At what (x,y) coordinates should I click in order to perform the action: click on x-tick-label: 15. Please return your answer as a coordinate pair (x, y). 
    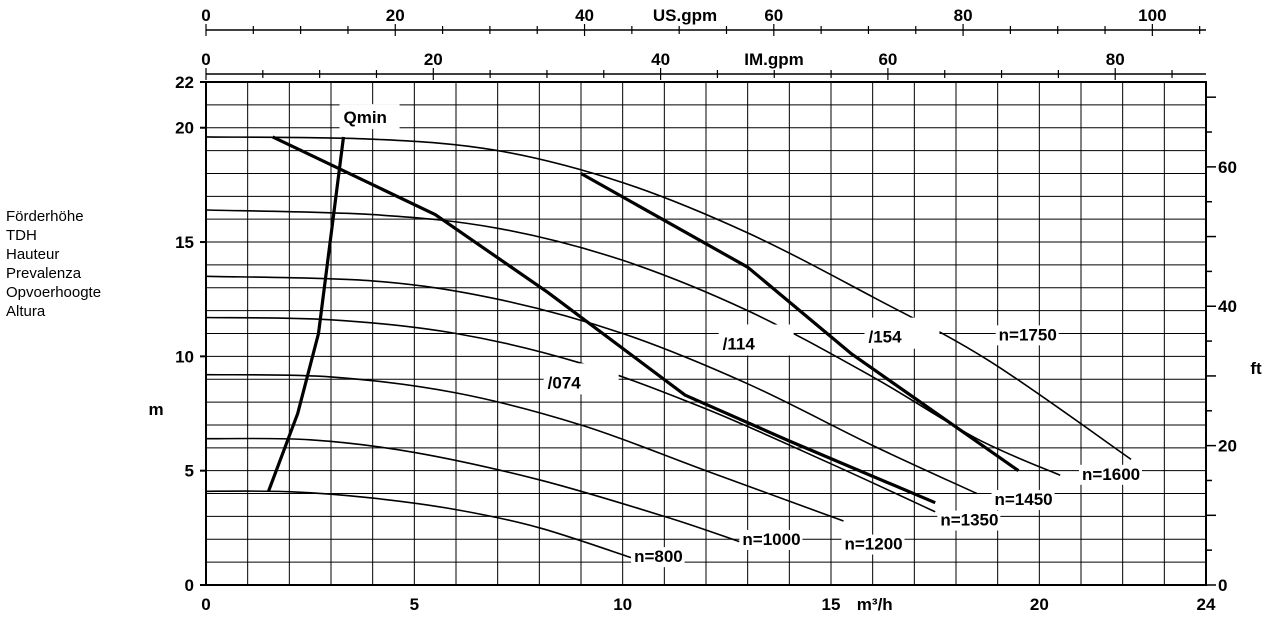
    Looking at the image, I should click on (831, 604).